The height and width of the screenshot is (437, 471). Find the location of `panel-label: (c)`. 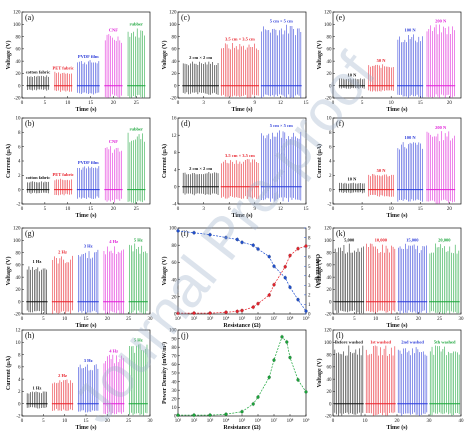

panel-label: (c) is located at coordinates (185, 17).